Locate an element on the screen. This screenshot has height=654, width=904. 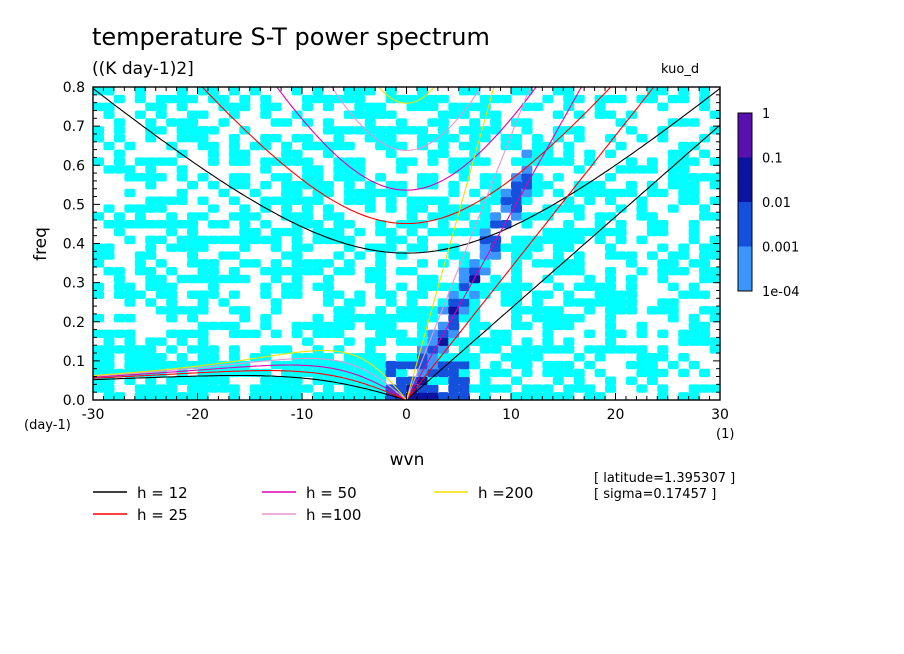
y-tick-label: 0.3 is located at coordinates (74, 284).